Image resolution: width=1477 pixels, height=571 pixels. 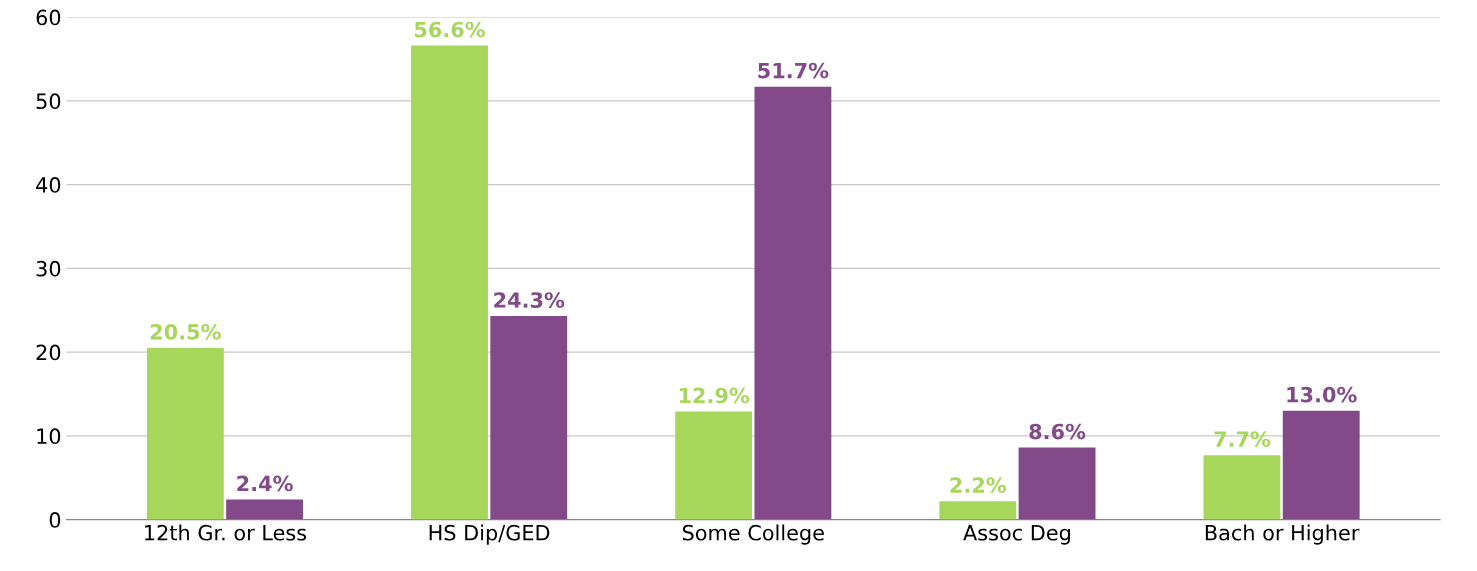 I want to click on y-tick-label: 20, so click(x=48, y=352).